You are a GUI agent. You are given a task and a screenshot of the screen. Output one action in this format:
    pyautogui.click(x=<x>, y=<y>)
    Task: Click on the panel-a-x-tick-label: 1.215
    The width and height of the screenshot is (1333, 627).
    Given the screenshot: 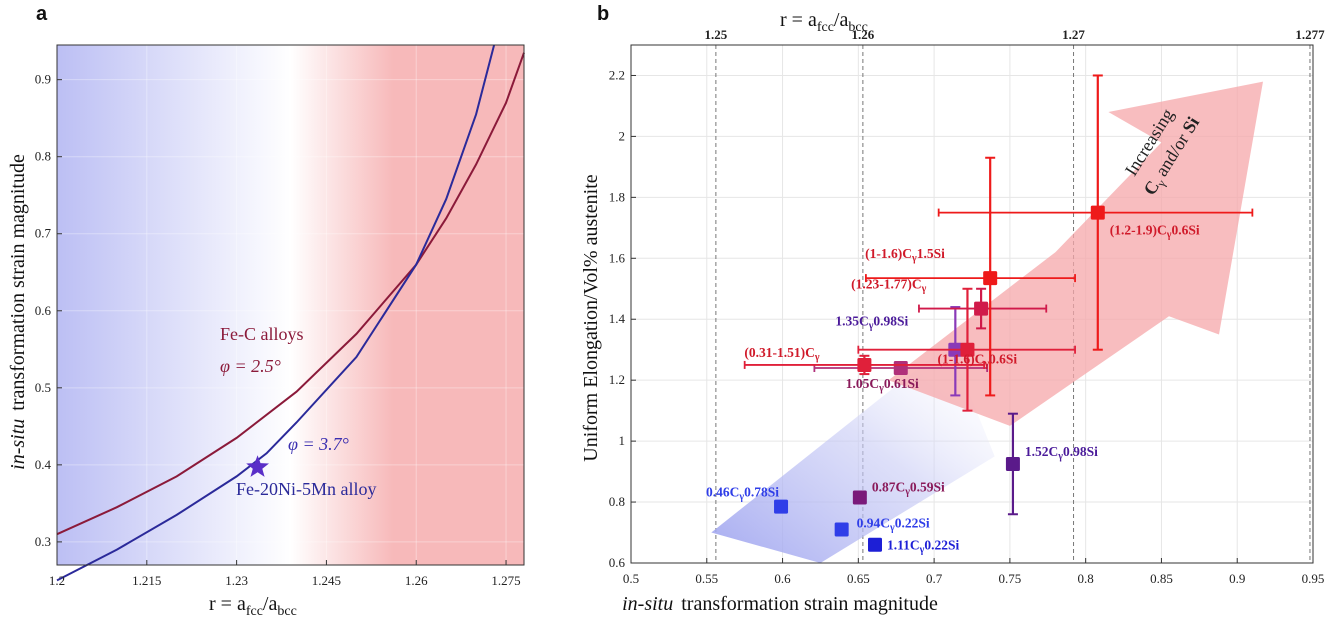 What is the action you would take?
    pyautogui.click(x=146, y=580)
    